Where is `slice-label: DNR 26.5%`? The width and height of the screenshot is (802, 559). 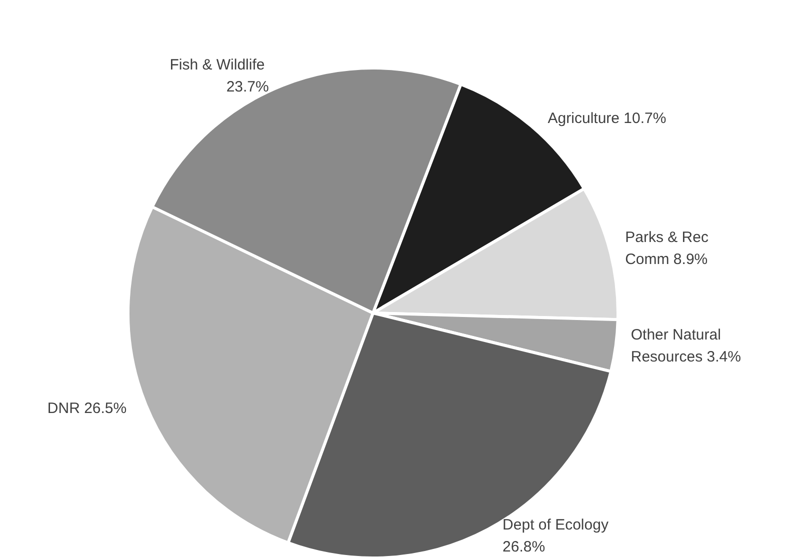
slice-label: DNR 26.5% is located at coordinates (87, 409).